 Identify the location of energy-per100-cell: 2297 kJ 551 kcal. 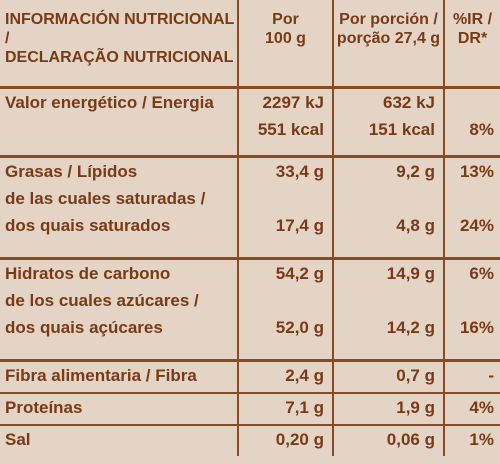
(286, 122).